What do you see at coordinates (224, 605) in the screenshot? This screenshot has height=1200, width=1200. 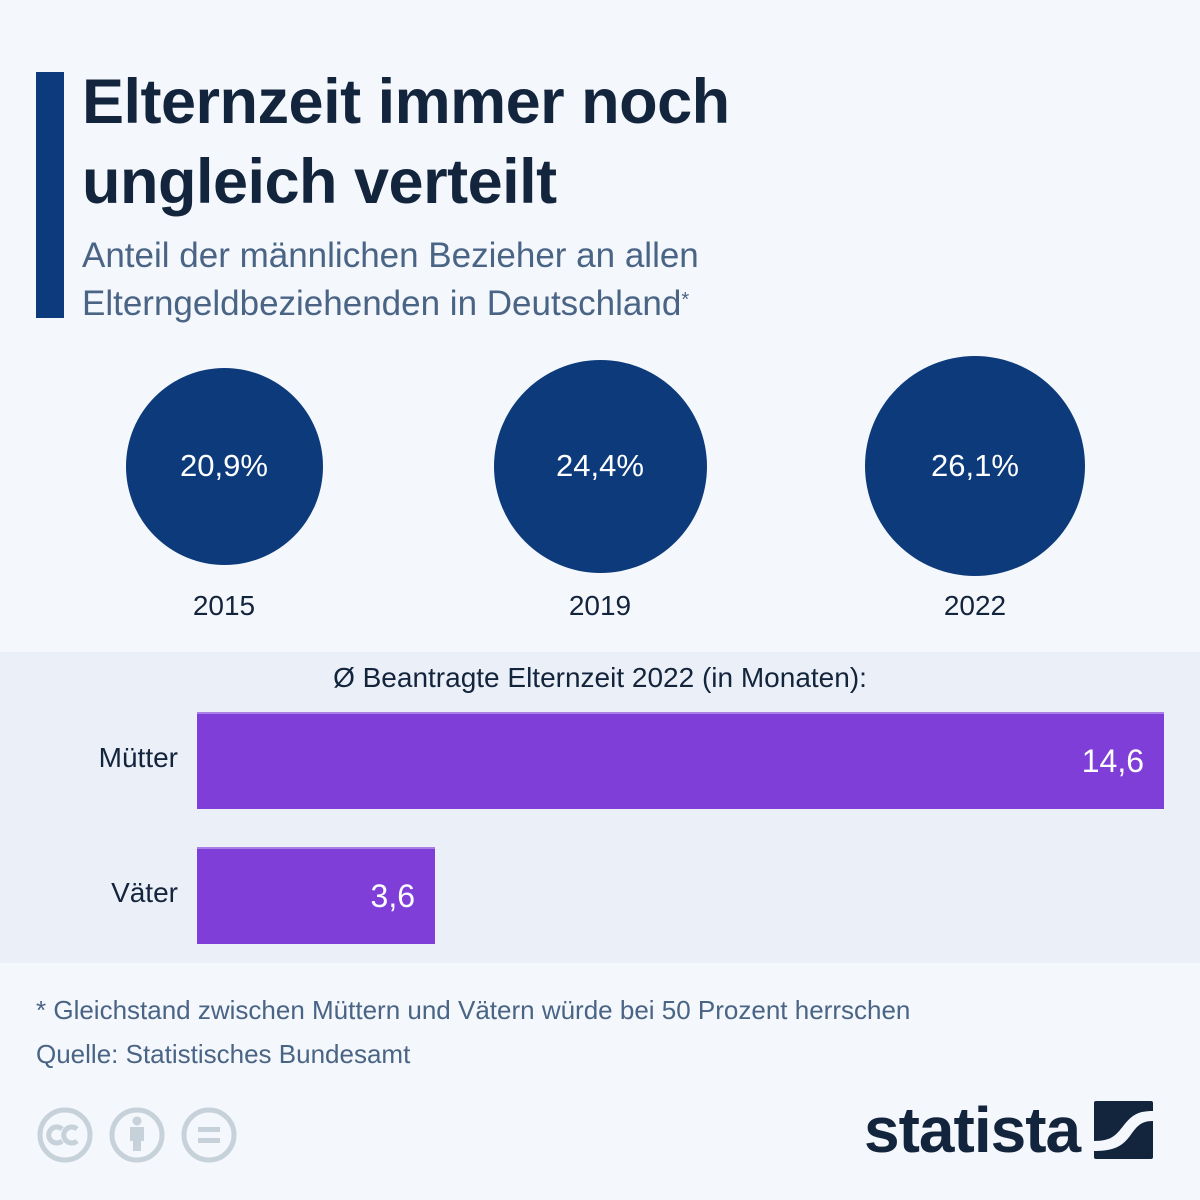 I see `year-label-2015: 2015` at bounding box center [224, 605].